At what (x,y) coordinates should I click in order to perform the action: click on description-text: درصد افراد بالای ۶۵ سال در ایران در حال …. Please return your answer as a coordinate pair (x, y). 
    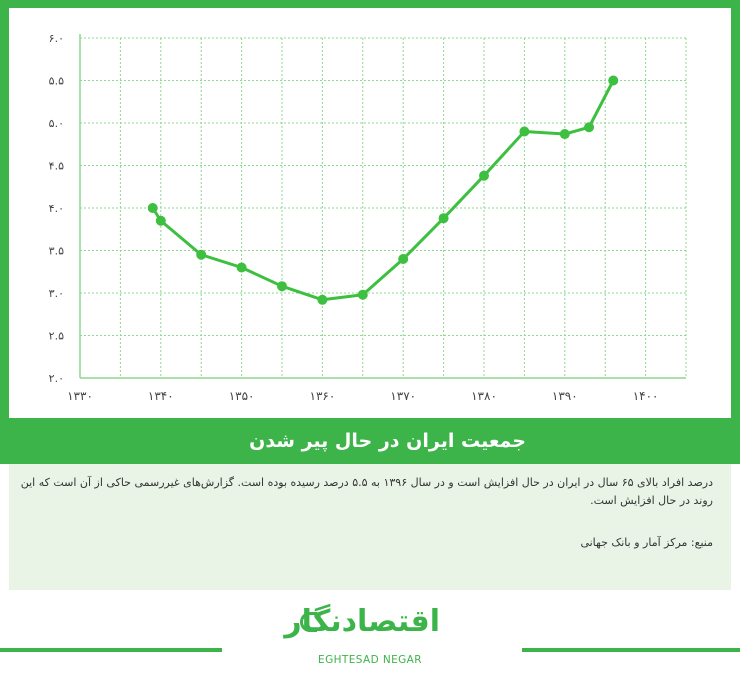
    Looking at the image, I should click on (366, 491).